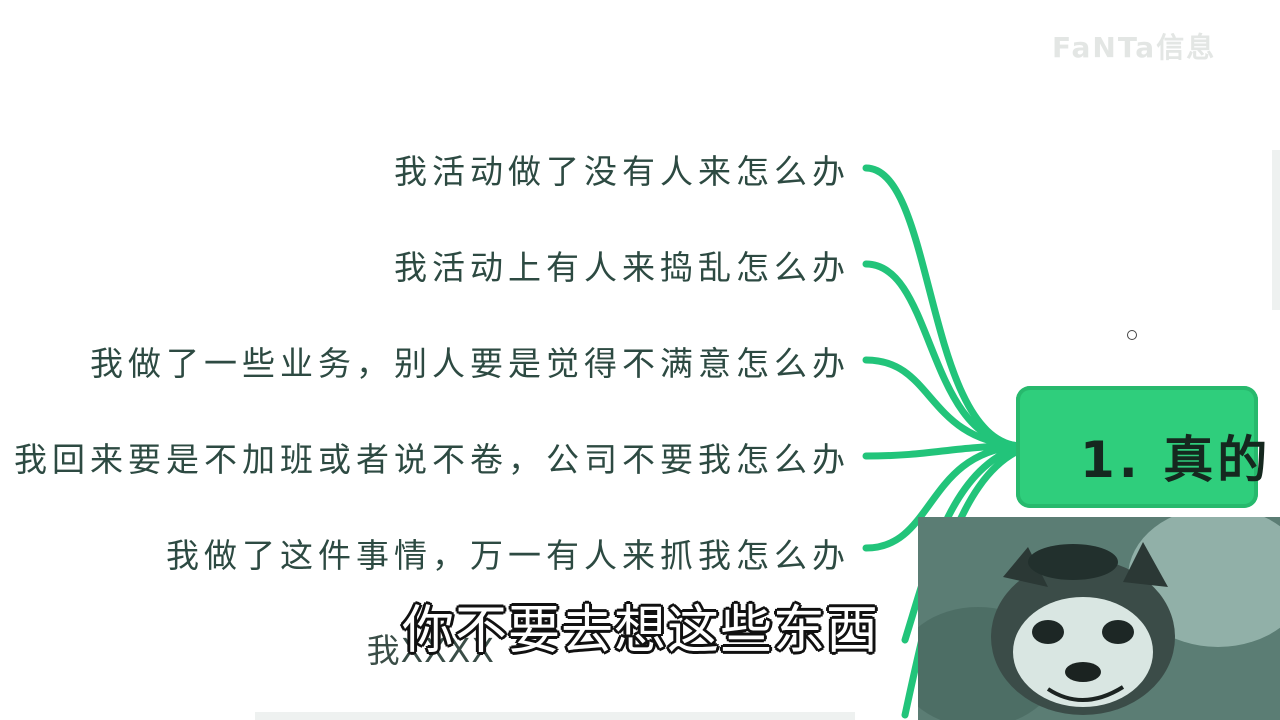  I want to click on mindmap-root-node, so click(1137, 447).